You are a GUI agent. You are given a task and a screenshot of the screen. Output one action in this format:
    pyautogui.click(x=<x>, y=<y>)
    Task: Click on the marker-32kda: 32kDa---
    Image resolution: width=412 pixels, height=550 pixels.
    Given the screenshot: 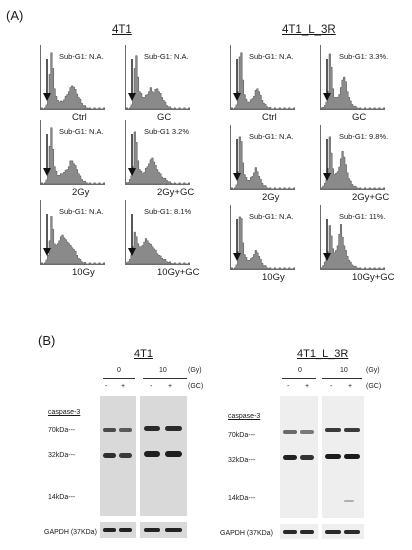 What is the action you would take?
    pyautogui.click(x=62, y=455)
    